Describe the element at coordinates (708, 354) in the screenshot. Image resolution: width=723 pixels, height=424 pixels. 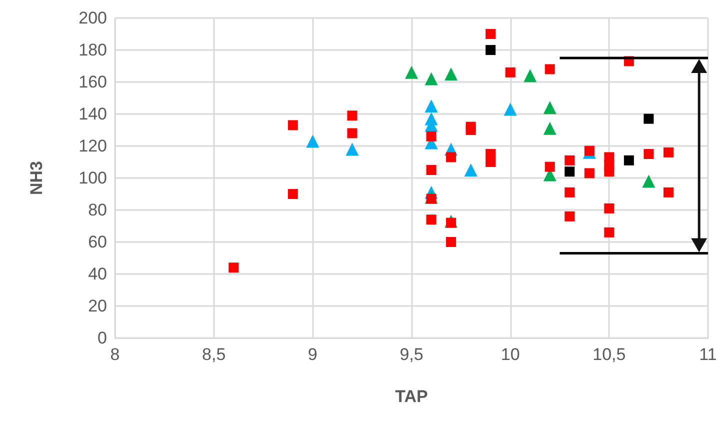
I see `x-tick-label: 11` at that location.